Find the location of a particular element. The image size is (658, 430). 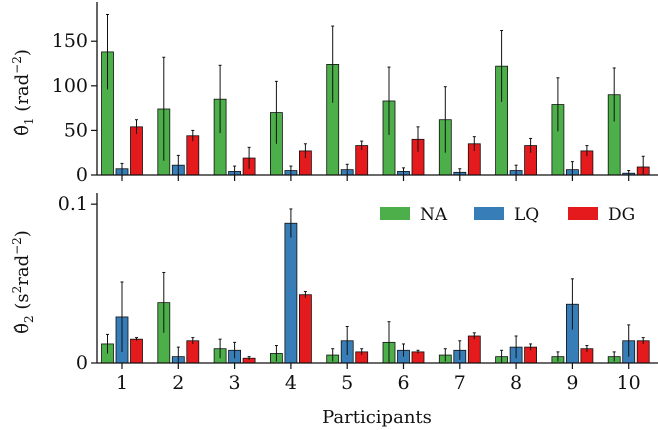

legend: NA LQ DG is located at coordinates (507, 215).